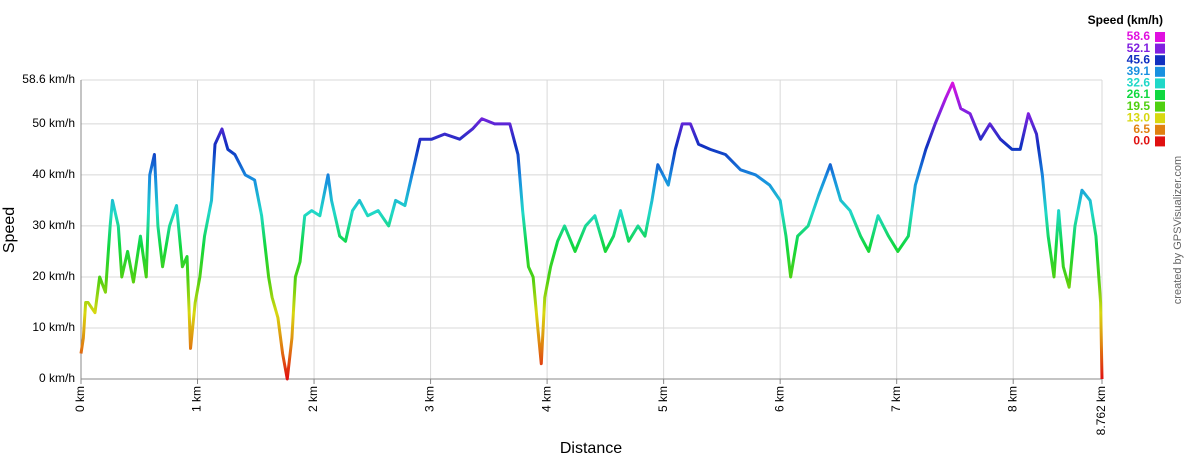 Image resolution: width=1184 pixels, height=460 pixels. Describe the element at coordinates (48, 79) in the screenshot. I see `y-tick-label: 58.6 km/h` at that location.